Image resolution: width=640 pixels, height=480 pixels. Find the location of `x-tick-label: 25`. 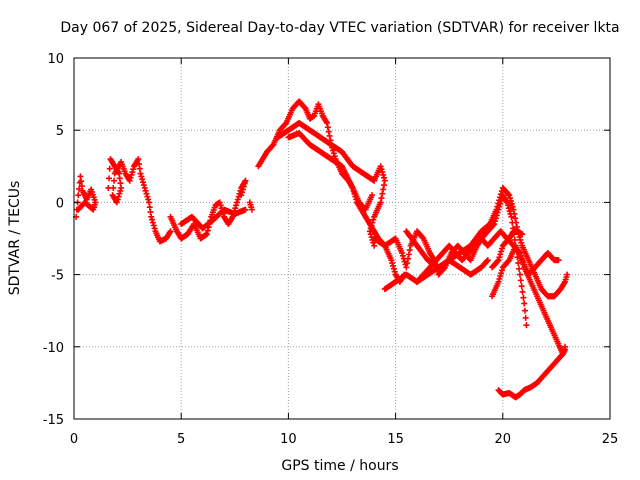

x-tick-label: 25 is located at coordinates (610, 439).